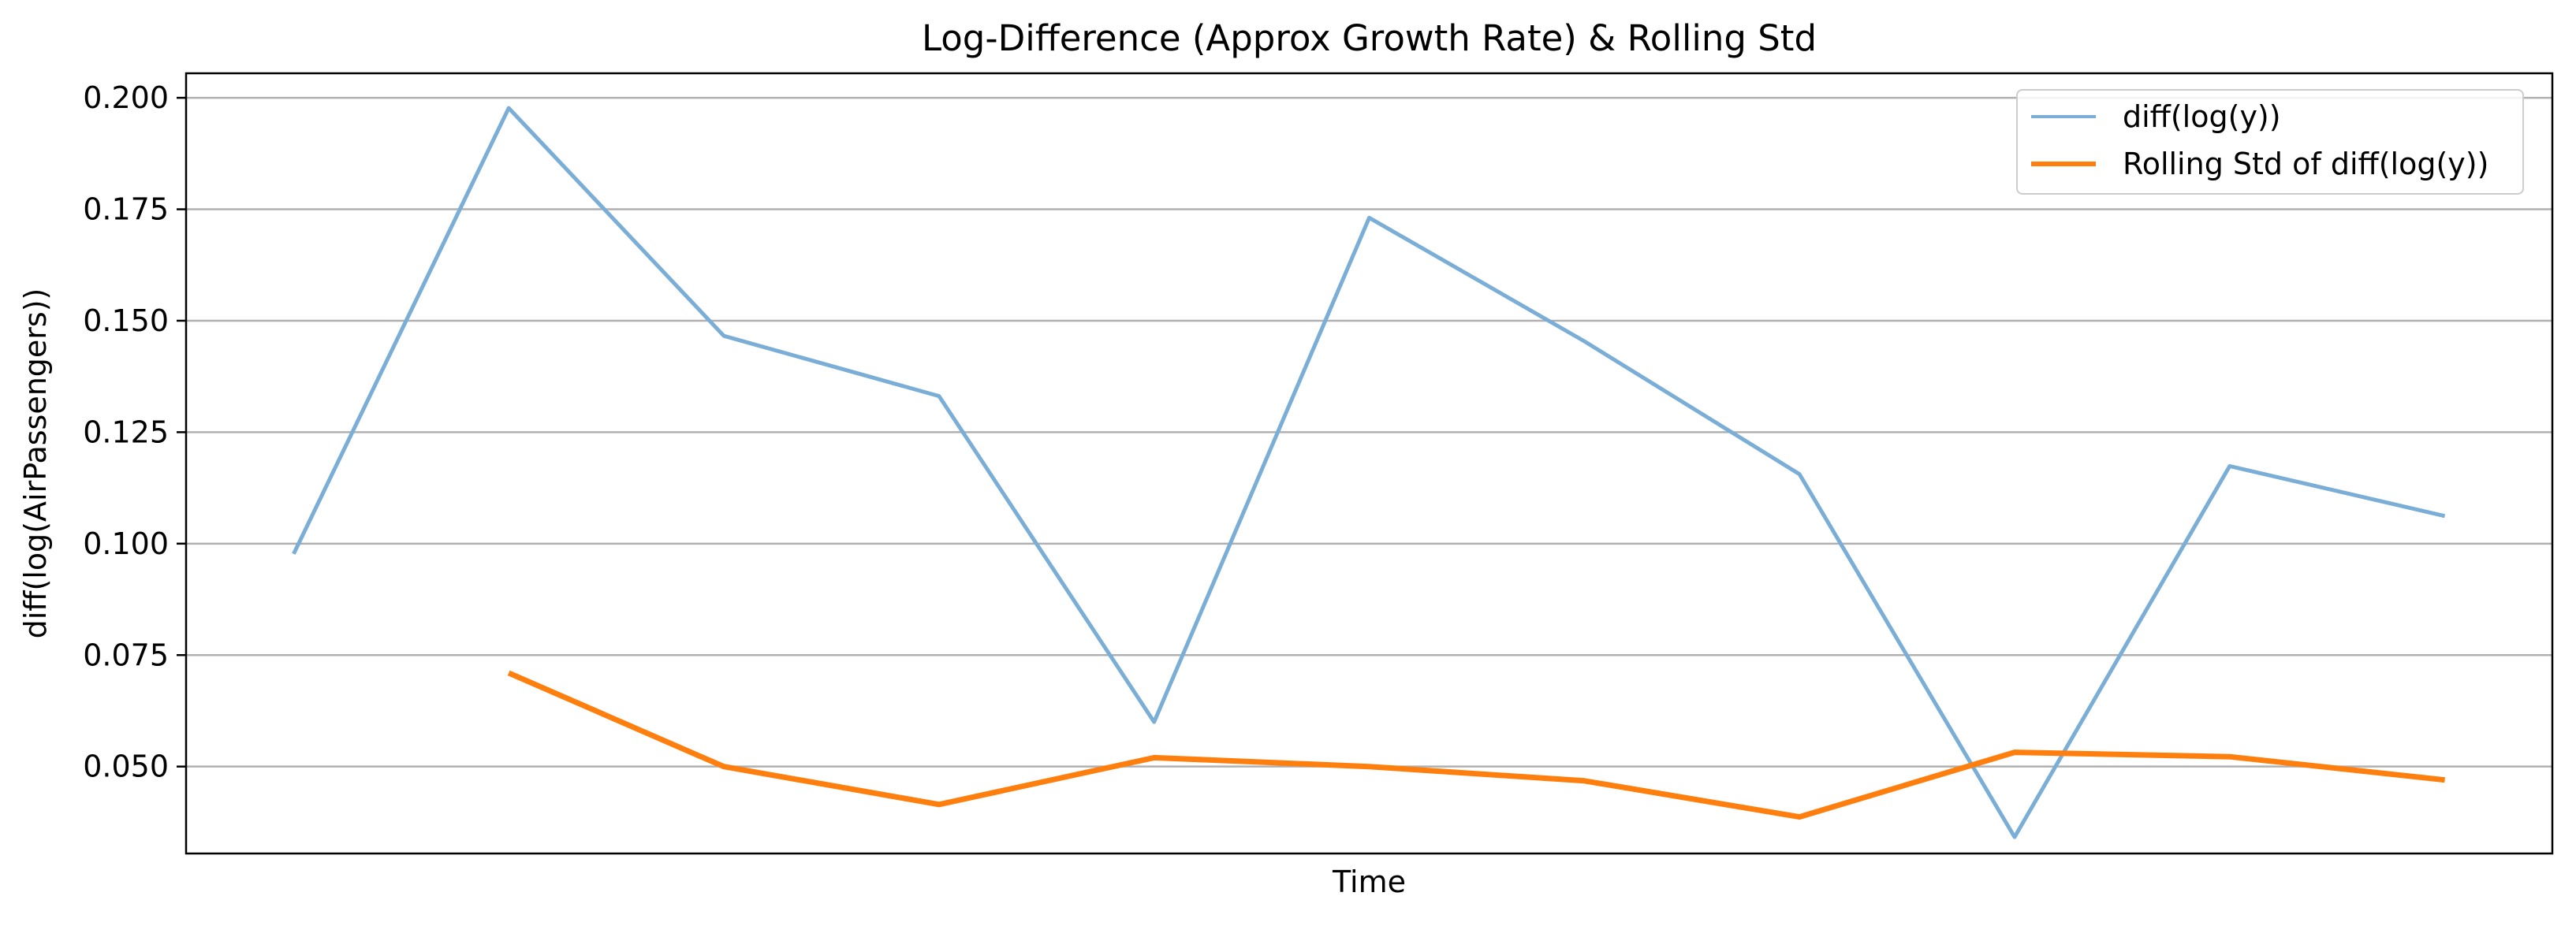 Image resolution: width=2576 pixels, height=926 pixels. Describe the element at coordinates (126, 97) in the screenshot. I see `y-tick-label: 0.200` at that location.